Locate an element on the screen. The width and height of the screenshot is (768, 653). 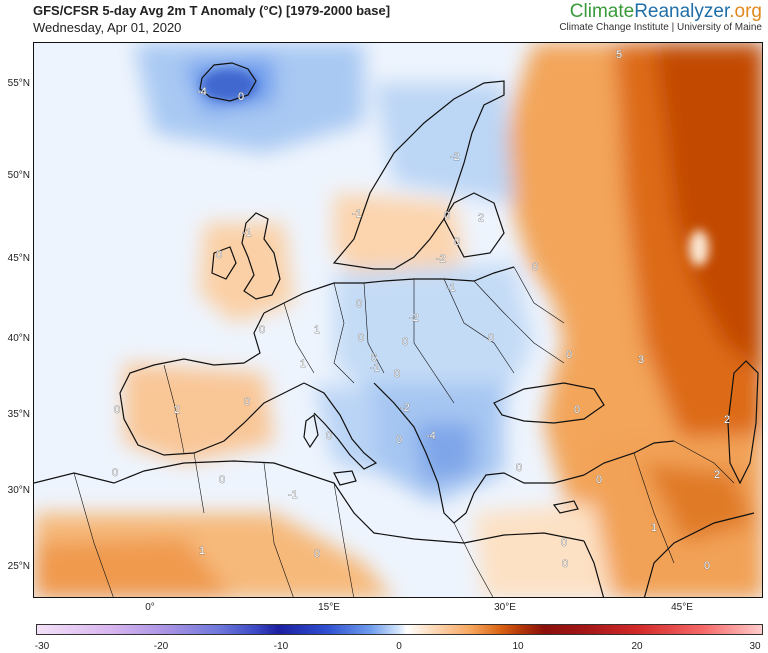
colorbar is located at coordinates (399, 629).